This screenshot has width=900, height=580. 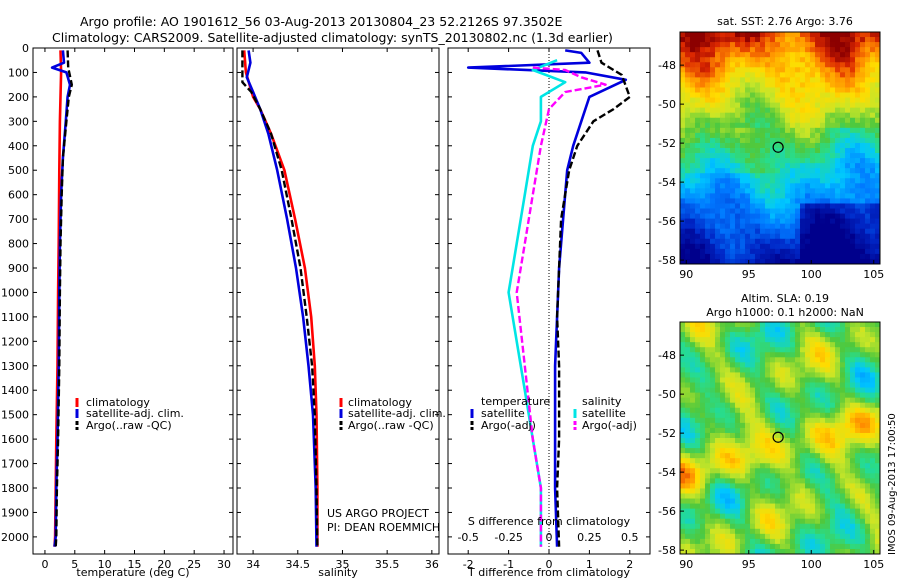 What do you see at coordinates (561, 306) in the screenshot?
I see `series-line-argo-adj-` at bounding box center [561, 306].